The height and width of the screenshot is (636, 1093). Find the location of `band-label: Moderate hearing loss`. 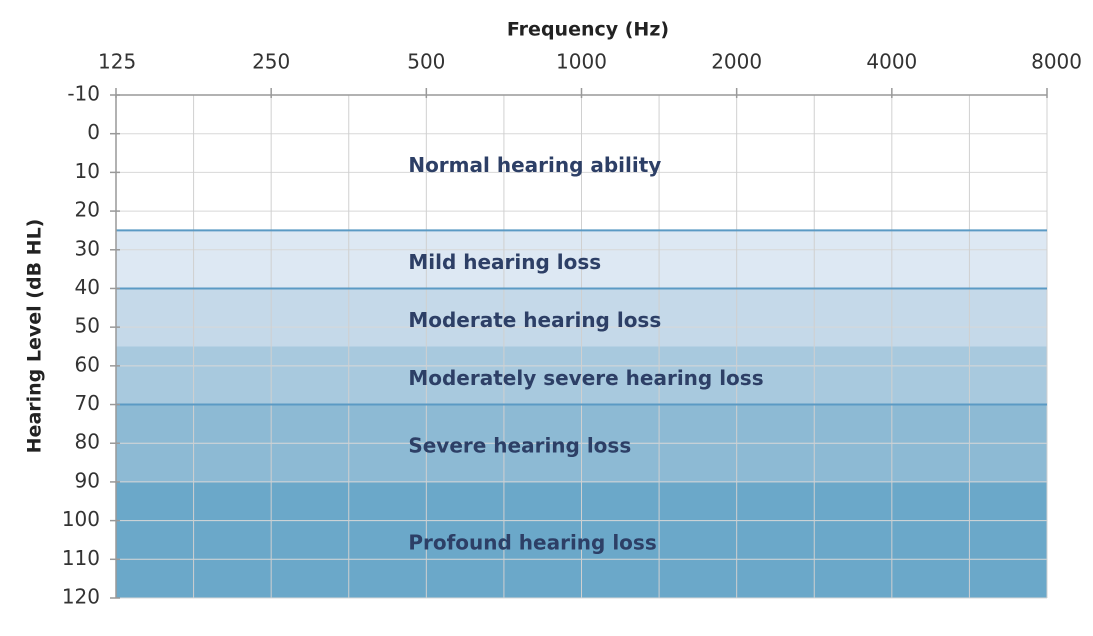

band-label: Moderate hearing loss is located at coordinates (534, 320).